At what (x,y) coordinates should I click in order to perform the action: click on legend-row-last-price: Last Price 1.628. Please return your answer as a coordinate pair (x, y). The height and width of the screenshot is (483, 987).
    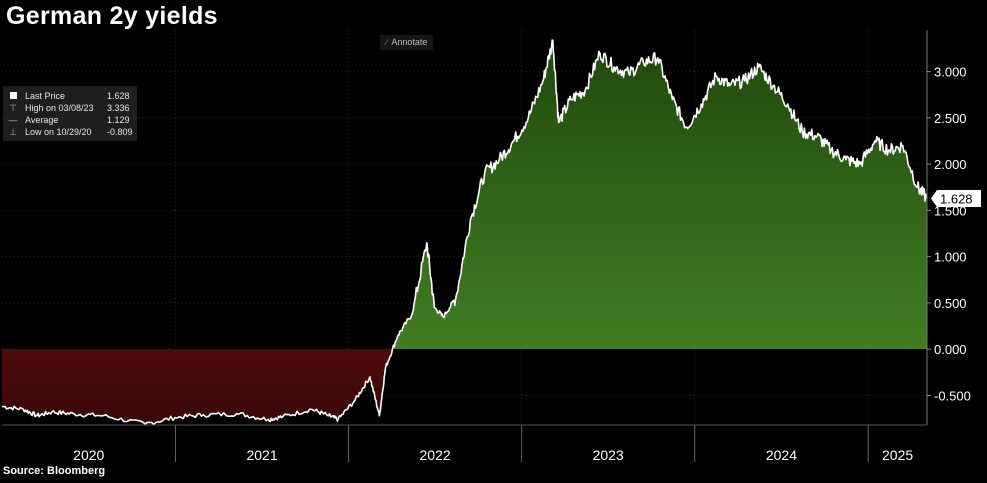
    Looking at the image, I should click on (70, 96).